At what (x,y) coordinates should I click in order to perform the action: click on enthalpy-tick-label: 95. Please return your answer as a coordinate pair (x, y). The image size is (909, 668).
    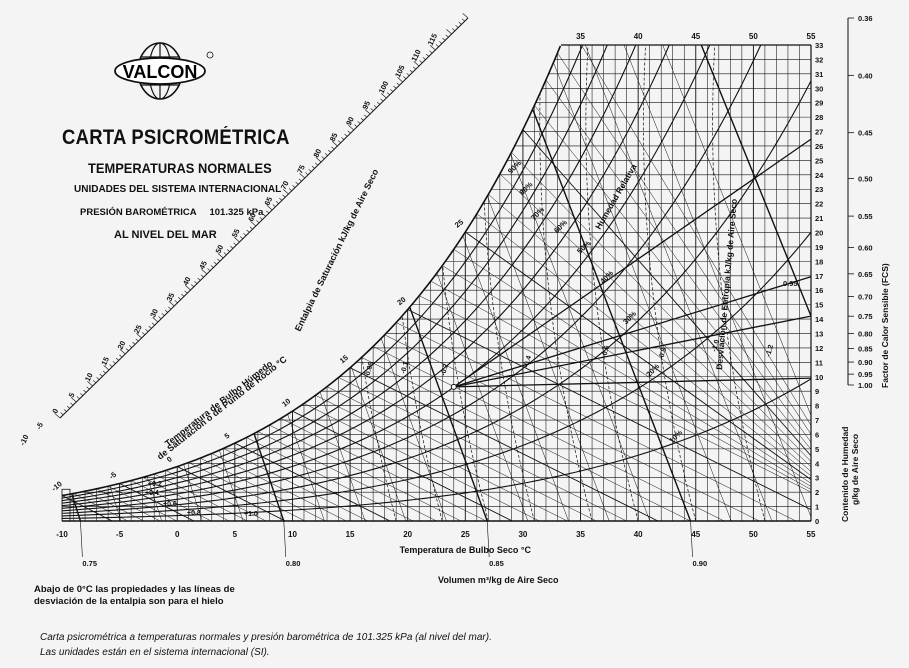
    Looking at the image, I should click on (366, 104).